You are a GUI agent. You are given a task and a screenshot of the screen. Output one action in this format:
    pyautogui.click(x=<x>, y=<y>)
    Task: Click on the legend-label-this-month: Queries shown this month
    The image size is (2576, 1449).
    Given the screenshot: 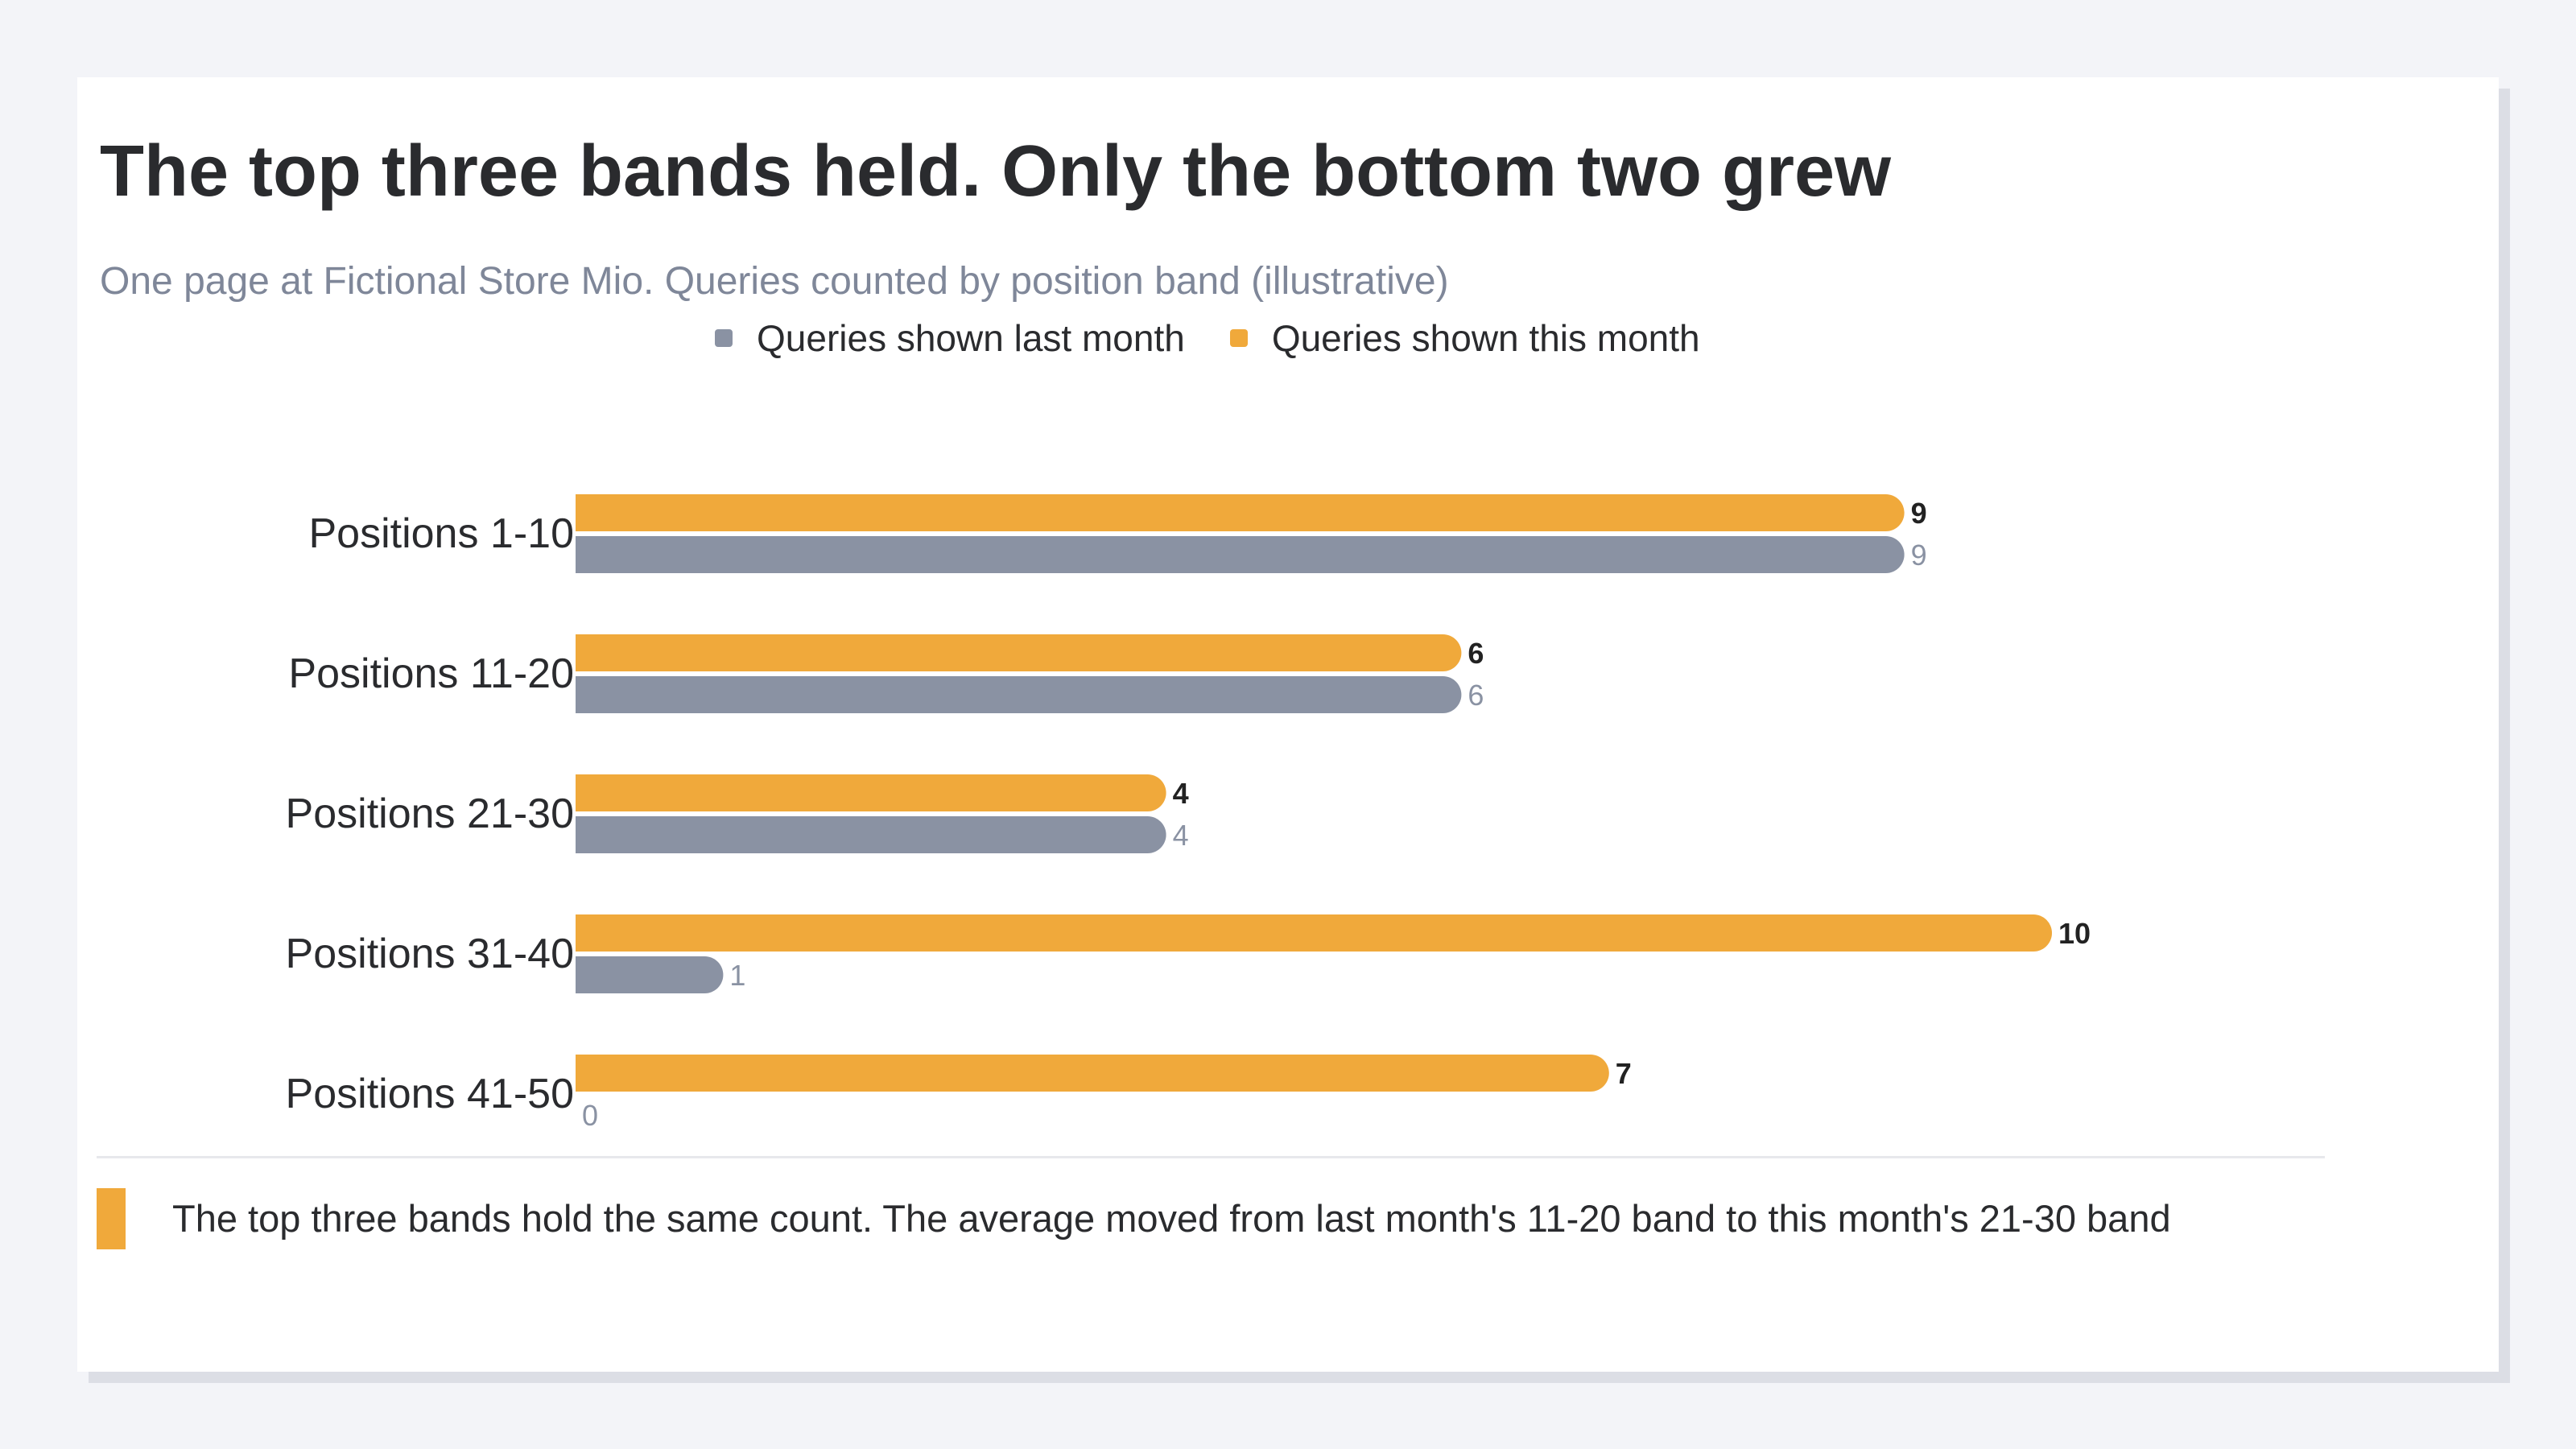 What is the action you would take?
    pyautogui.click(x=1485, y=338)
    